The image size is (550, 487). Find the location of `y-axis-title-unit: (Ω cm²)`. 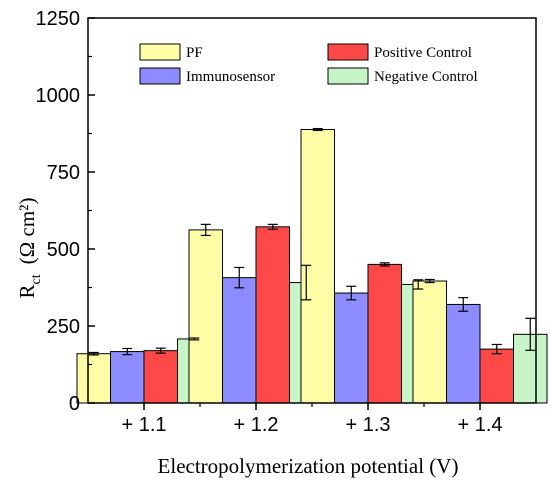

y-axis-title-unit: (Ω cm²) is located at coordinates (27, 231).